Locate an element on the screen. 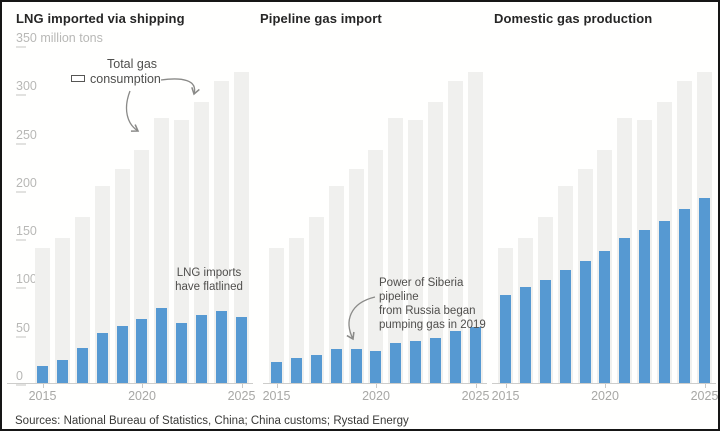  y-tick-label: 100 is located at coordinates (26, 279).